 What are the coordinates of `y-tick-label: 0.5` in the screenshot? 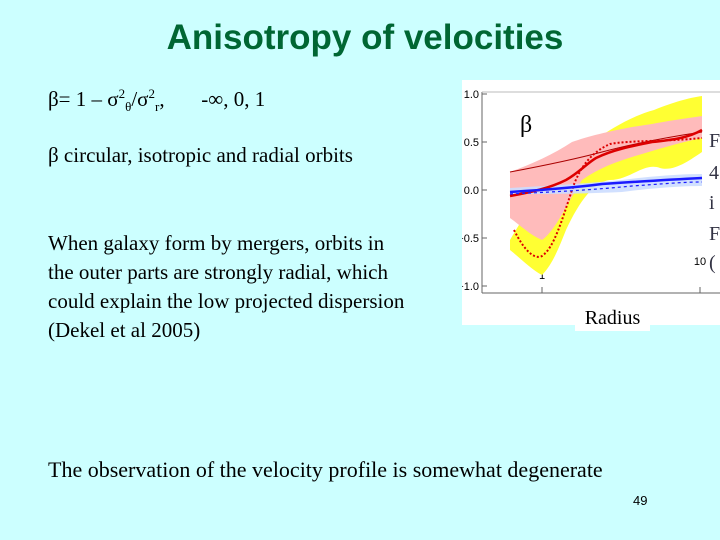 It's located at (471, 143).